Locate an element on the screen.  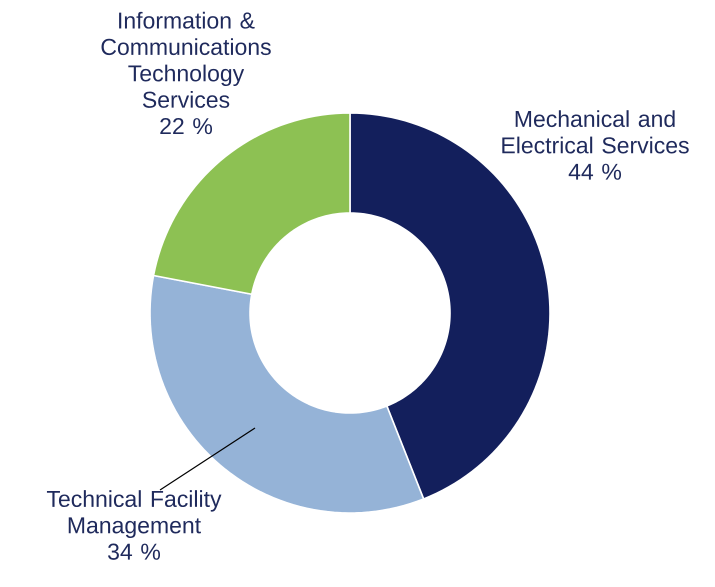
data-label: 22 % is located at coordinates (186, 126).